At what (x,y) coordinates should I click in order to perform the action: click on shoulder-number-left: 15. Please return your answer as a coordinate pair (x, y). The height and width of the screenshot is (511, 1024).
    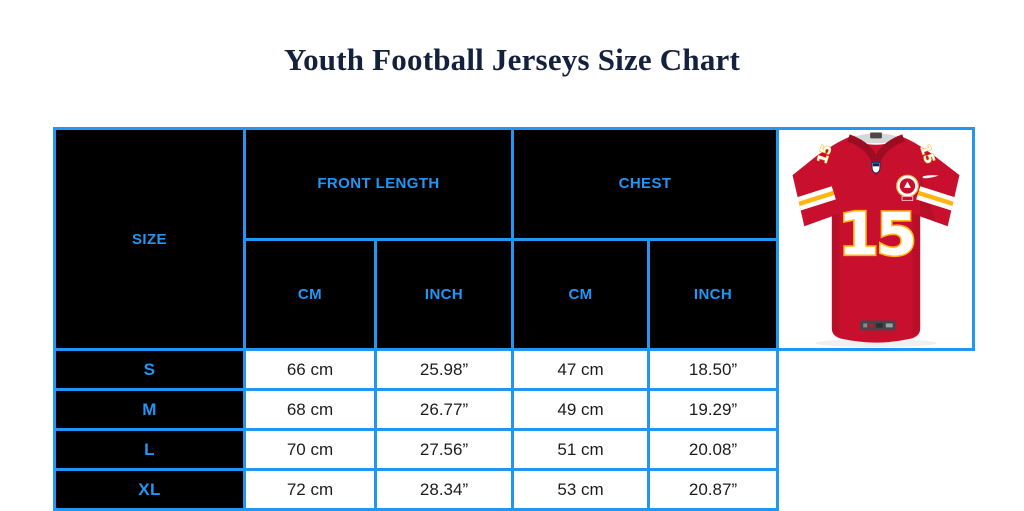
    Looking at the image, I should click on (824, 154).